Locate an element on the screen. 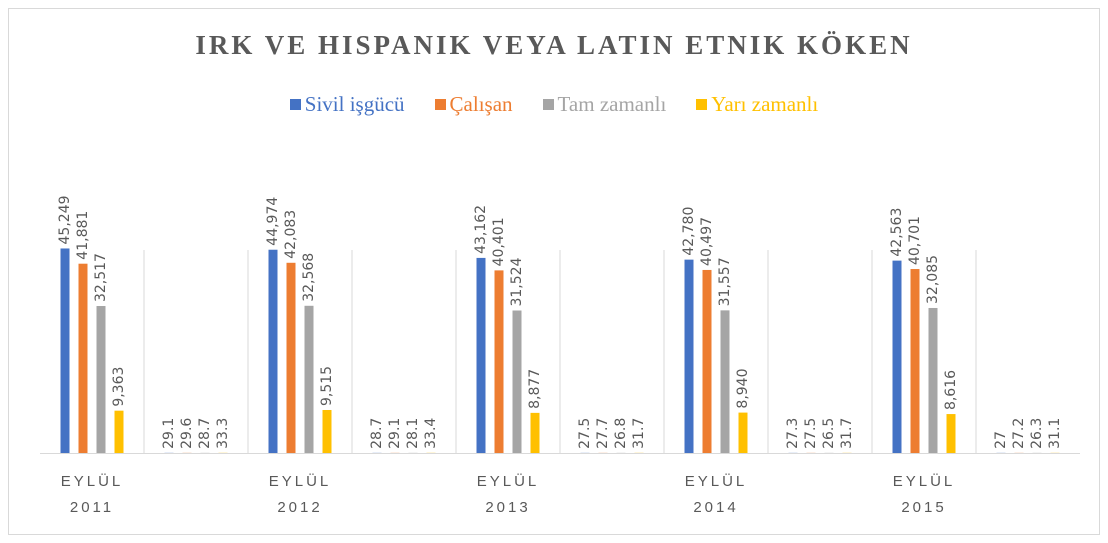 The height and width of the screenshot is (543, 1108). legend-label: Çalışan is located at coordinates (481, 104).